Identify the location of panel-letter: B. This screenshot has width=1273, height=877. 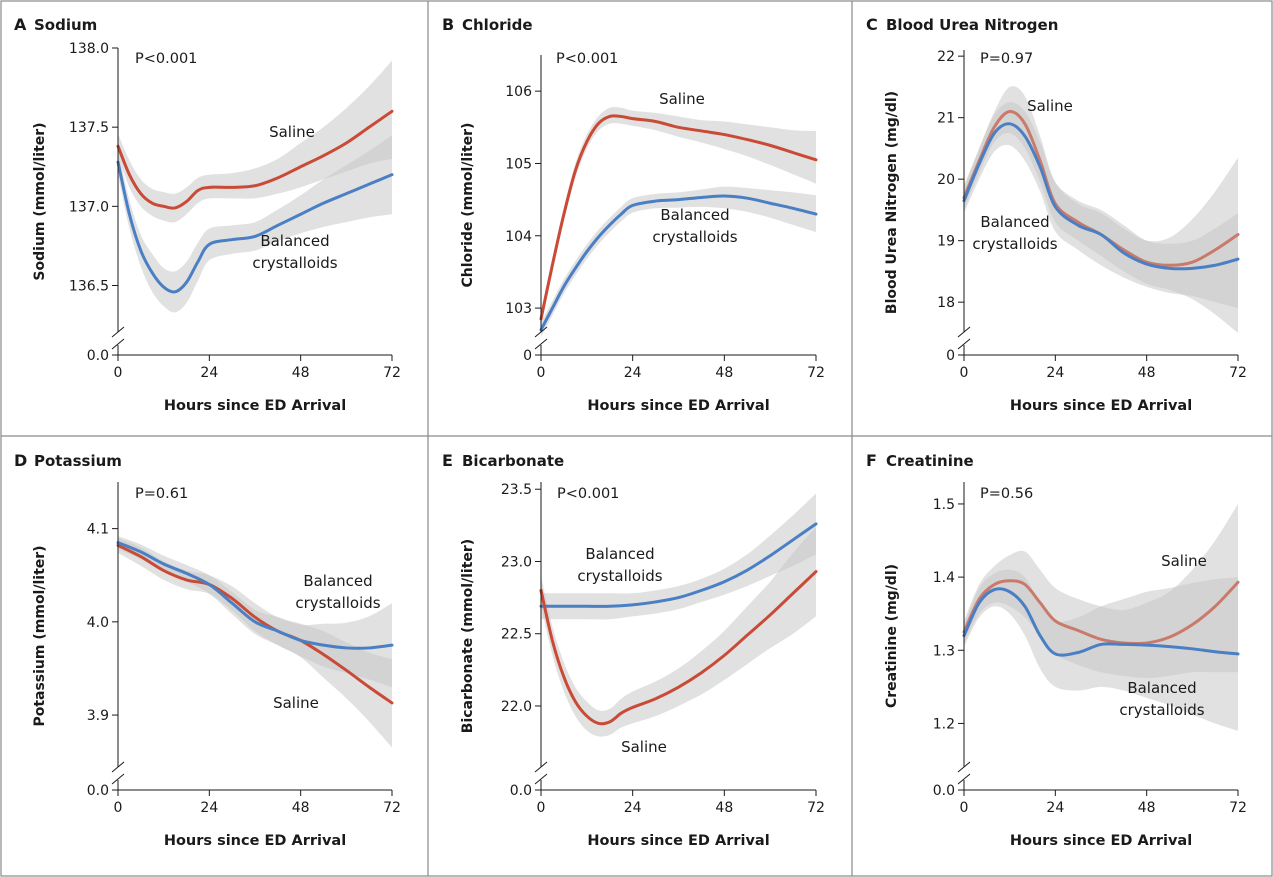
(448, 24).